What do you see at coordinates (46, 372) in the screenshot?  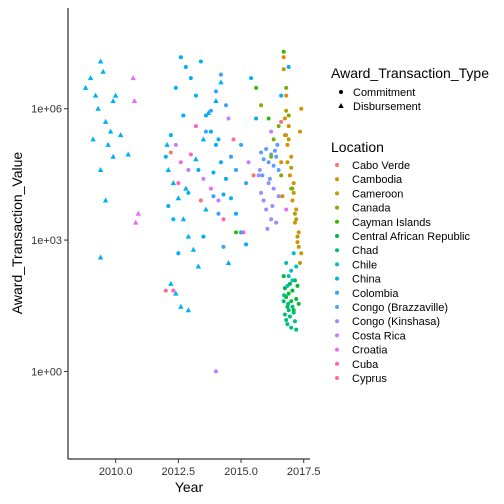 I see `y-tick-label: 1e+00` at bounding box center [46, 372].